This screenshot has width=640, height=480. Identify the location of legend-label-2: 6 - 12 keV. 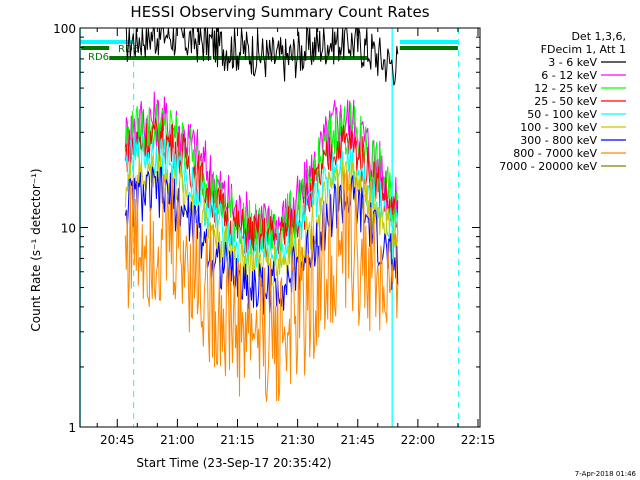
(569, 75).